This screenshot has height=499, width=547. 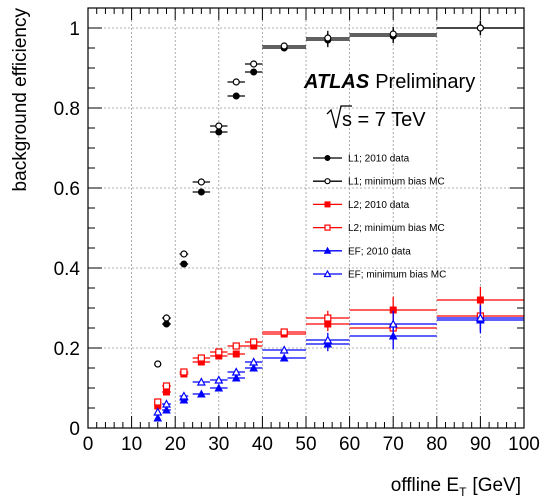 I want to click on legend-label: L1; 2010 data, so click(x=379, y=159).